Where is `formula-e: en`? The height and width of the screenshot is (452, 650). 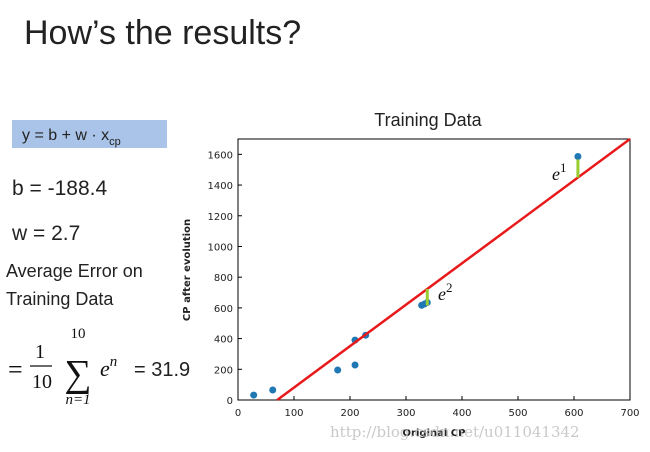
formula-e: en is located at coordinates (108, 367).